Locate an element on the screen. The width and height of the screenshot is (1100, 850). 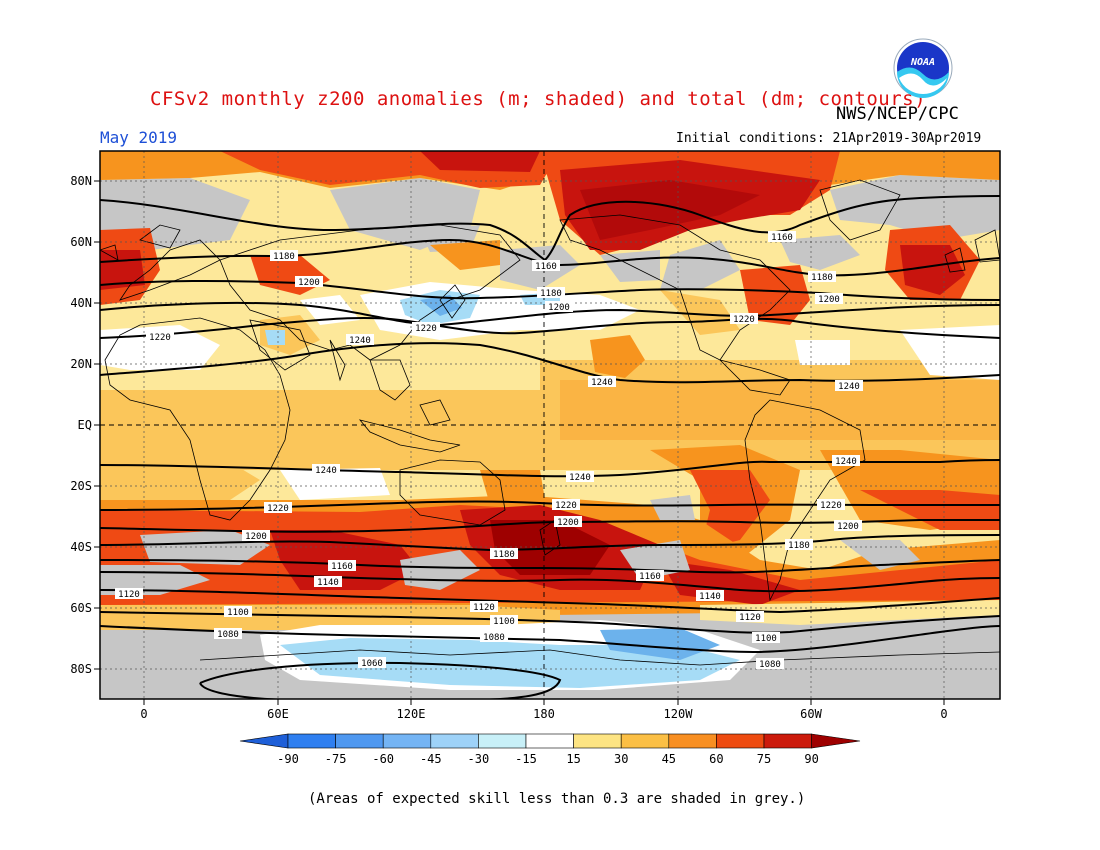
svg-text: 1060 is located at coordinates (372, 664).